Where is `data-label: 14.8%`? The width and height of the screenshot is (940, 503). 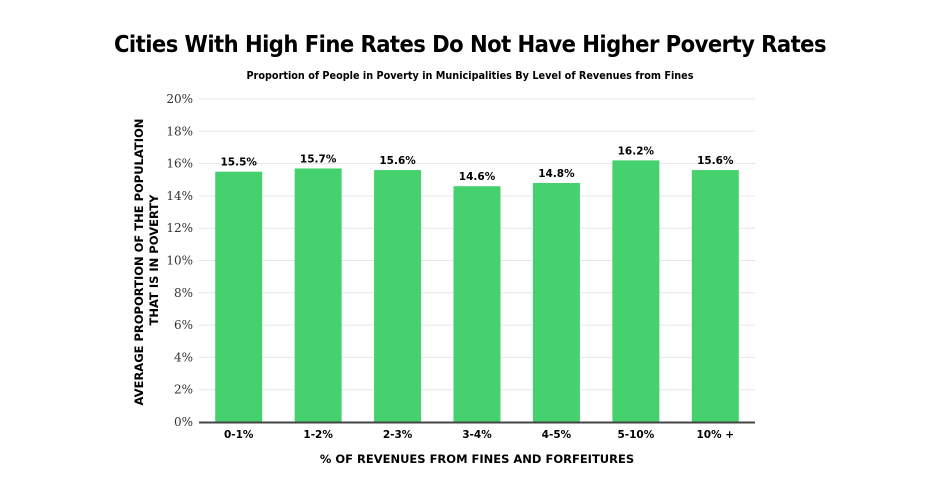
data-label: 14.8% is located at coordinates (556, 174).